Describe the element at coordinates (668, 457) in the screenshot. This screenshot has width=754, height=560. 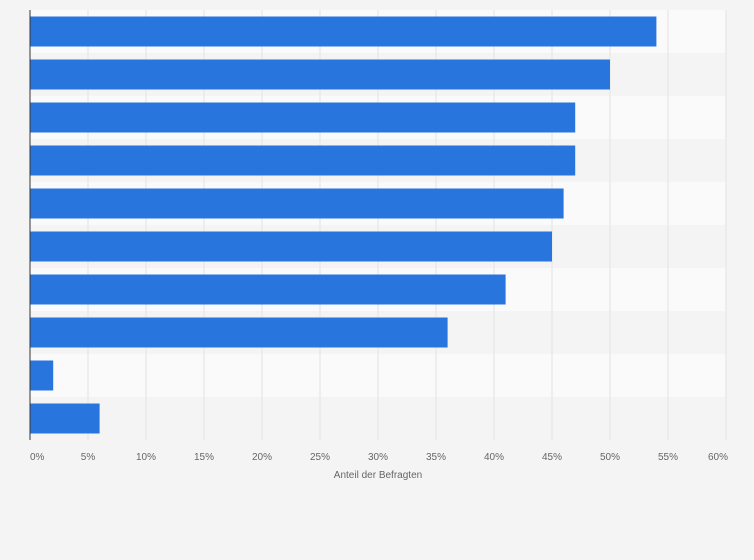
I see `x-tick-label: 55%` at that location.